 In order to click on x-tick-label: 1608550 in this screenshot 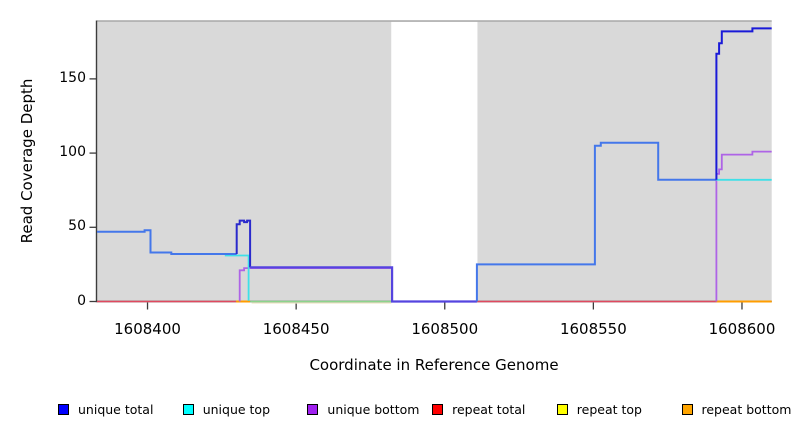, I will do `click(593, 329)`.